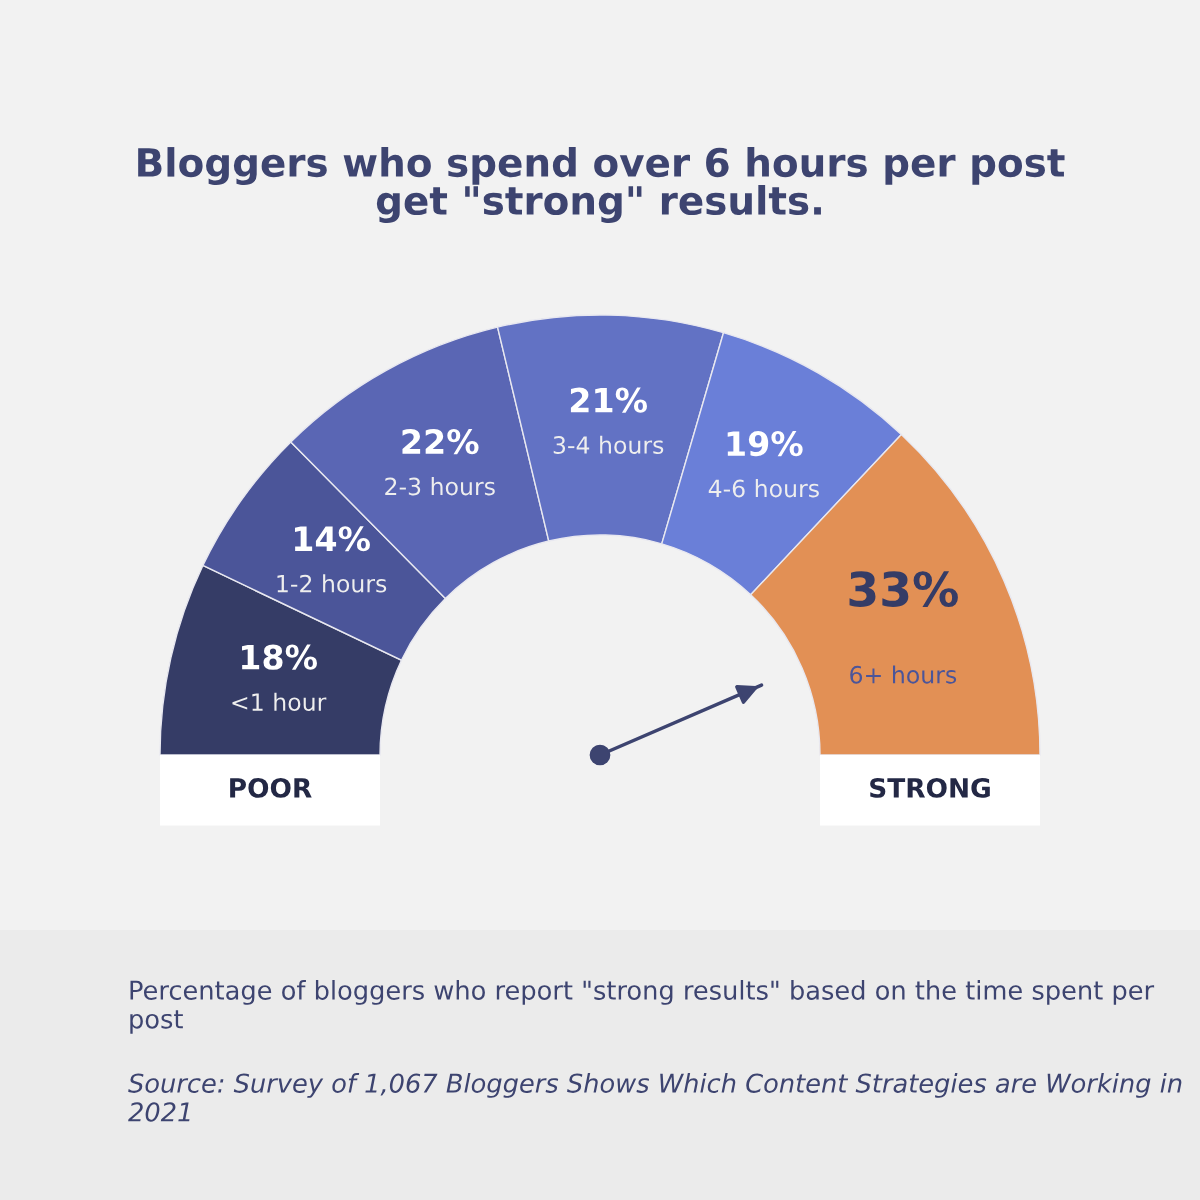 This screenshot has width=1200, height=1200. Describe the element at coordinates (655, 1097) in the screenshot. I see `source-note: Source: Survey of 1,067 Bloggers Shows Which Content Strategies are Working in 2021` at that location.